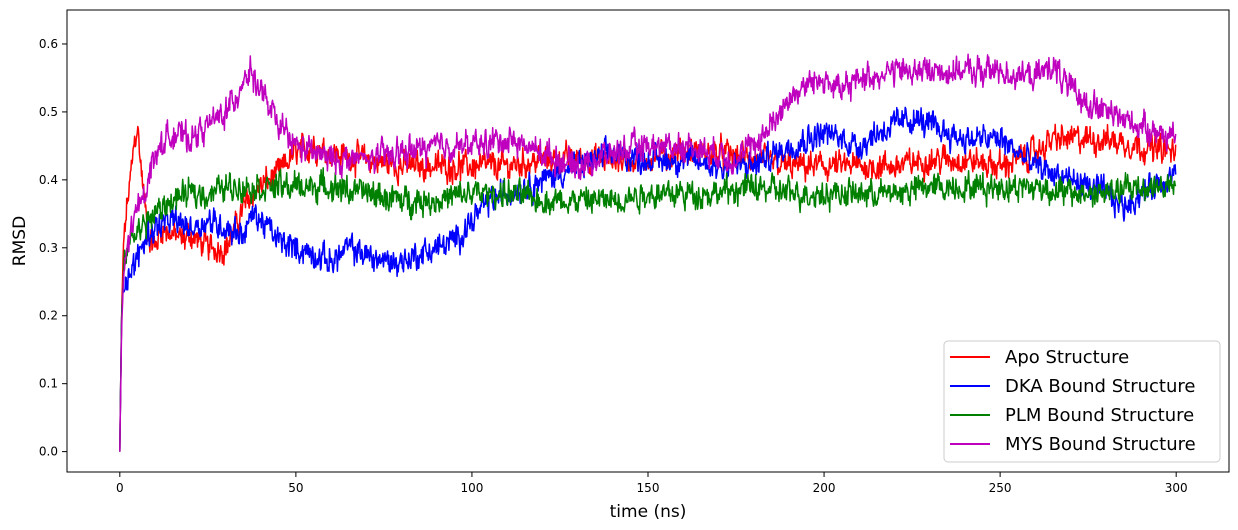 Image resolution: width=1238 pixels, height=530 pixels. What do you see at coordinates (48, 248) in the screenshot?
I see `y-tick-label: 0.3` at bounding box center [48, 248].